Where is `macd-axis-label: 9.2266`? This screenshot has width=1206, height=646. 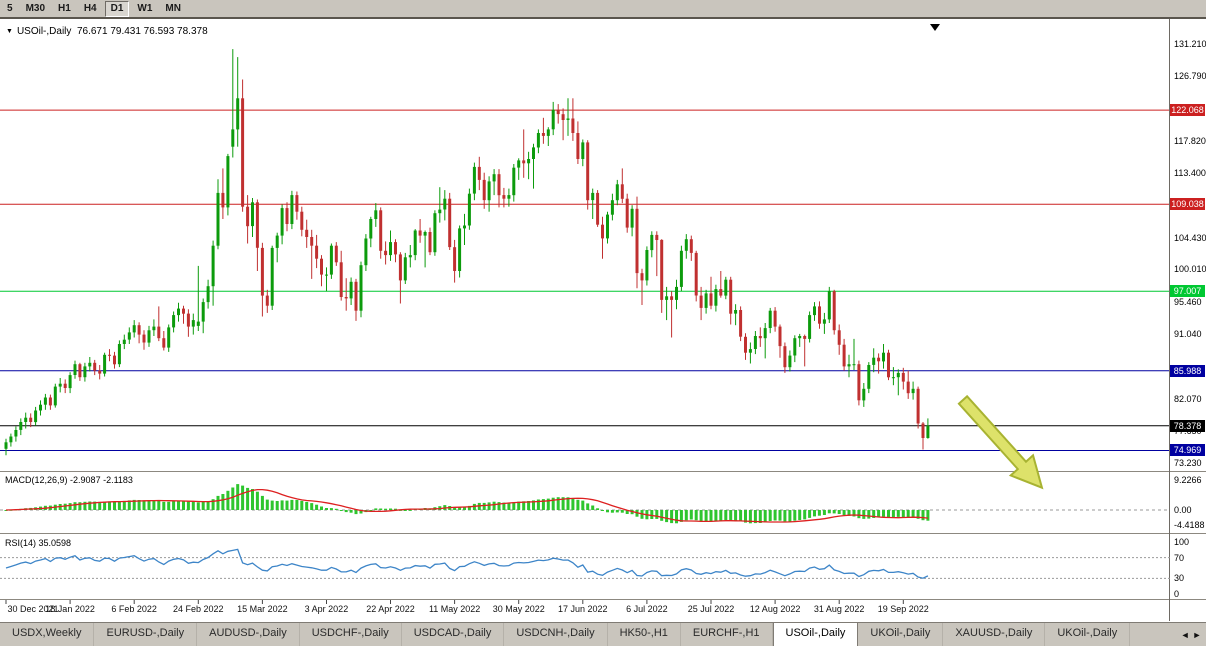
macd-axis-label: 9.2266 is located at coordinates (1188, 479).